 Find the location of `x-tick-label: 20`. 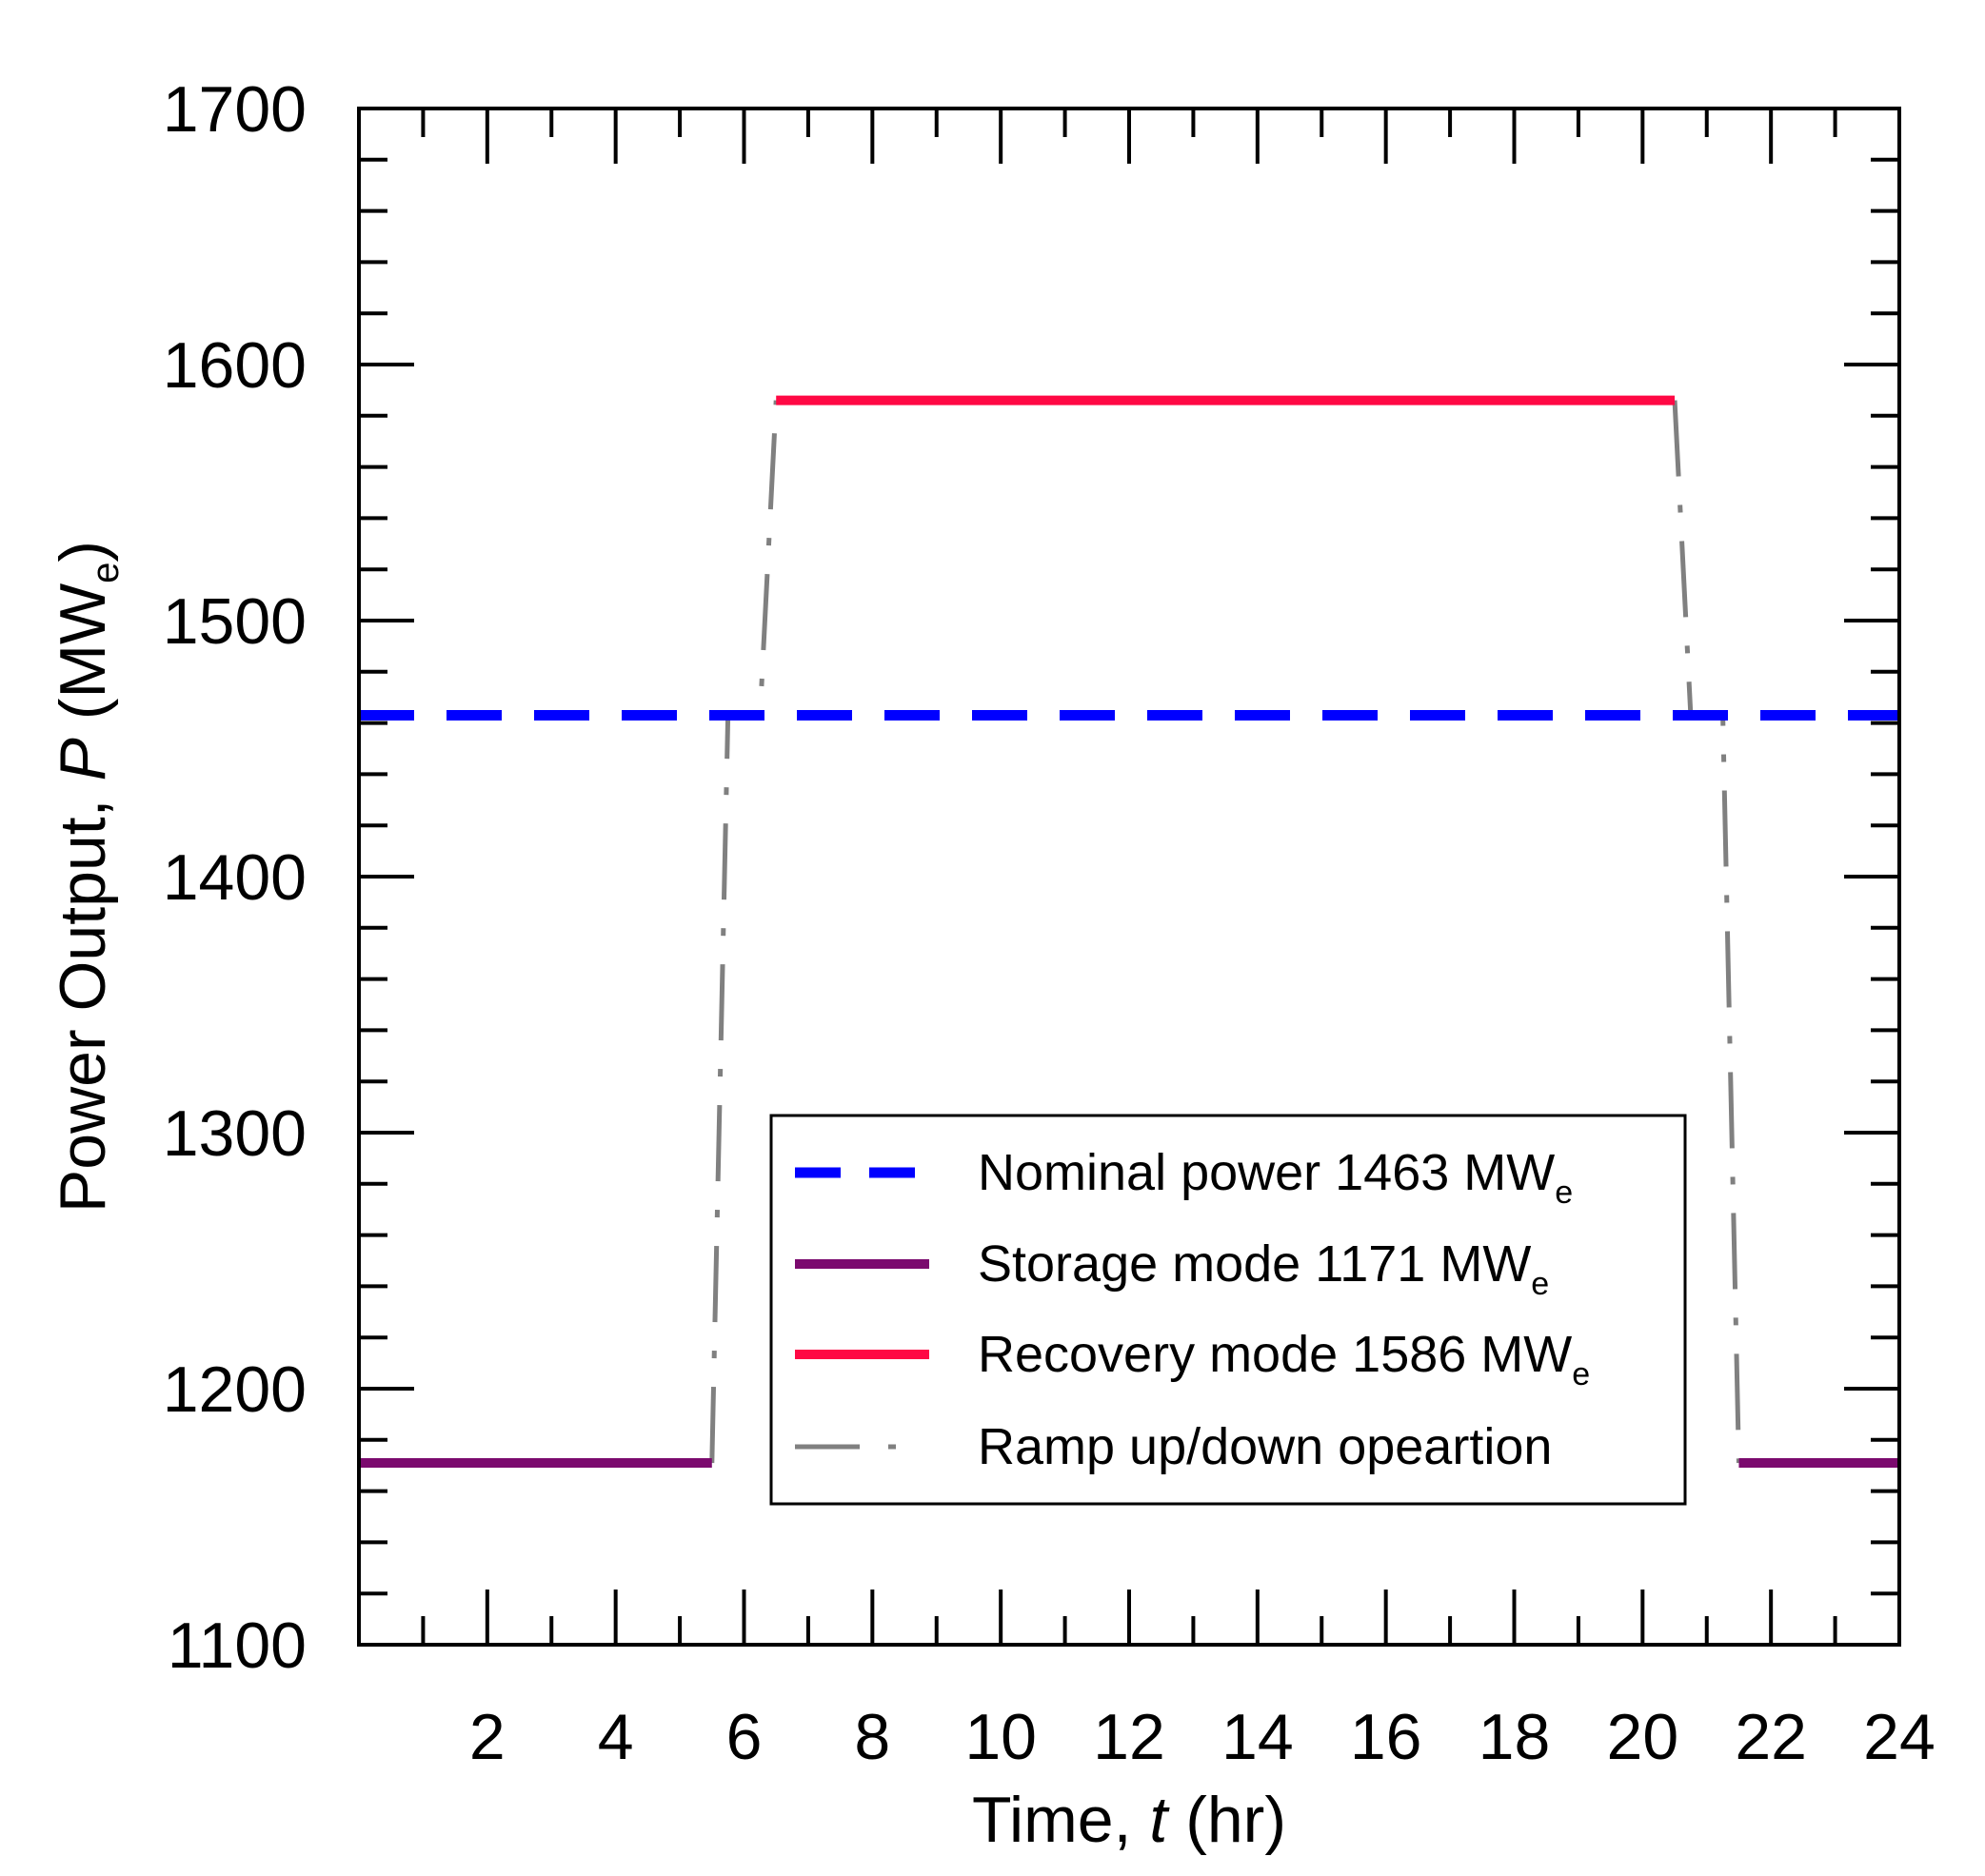

x-tick-label: 20 is located at coordinates (1643, 1737).